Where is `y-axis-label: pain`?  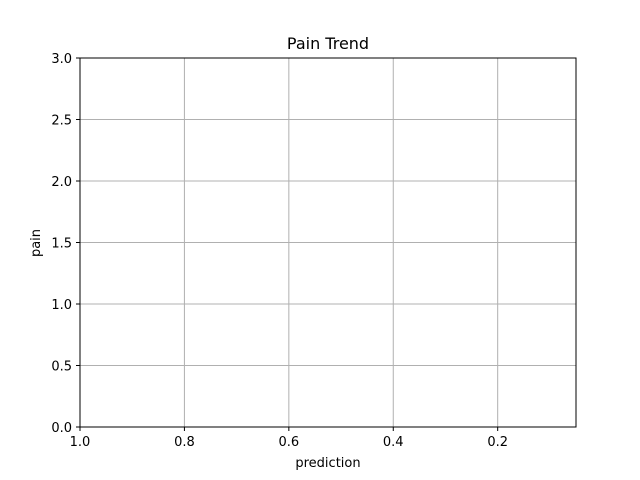 y-axis-label: pain is located at coordinates (36, 243).